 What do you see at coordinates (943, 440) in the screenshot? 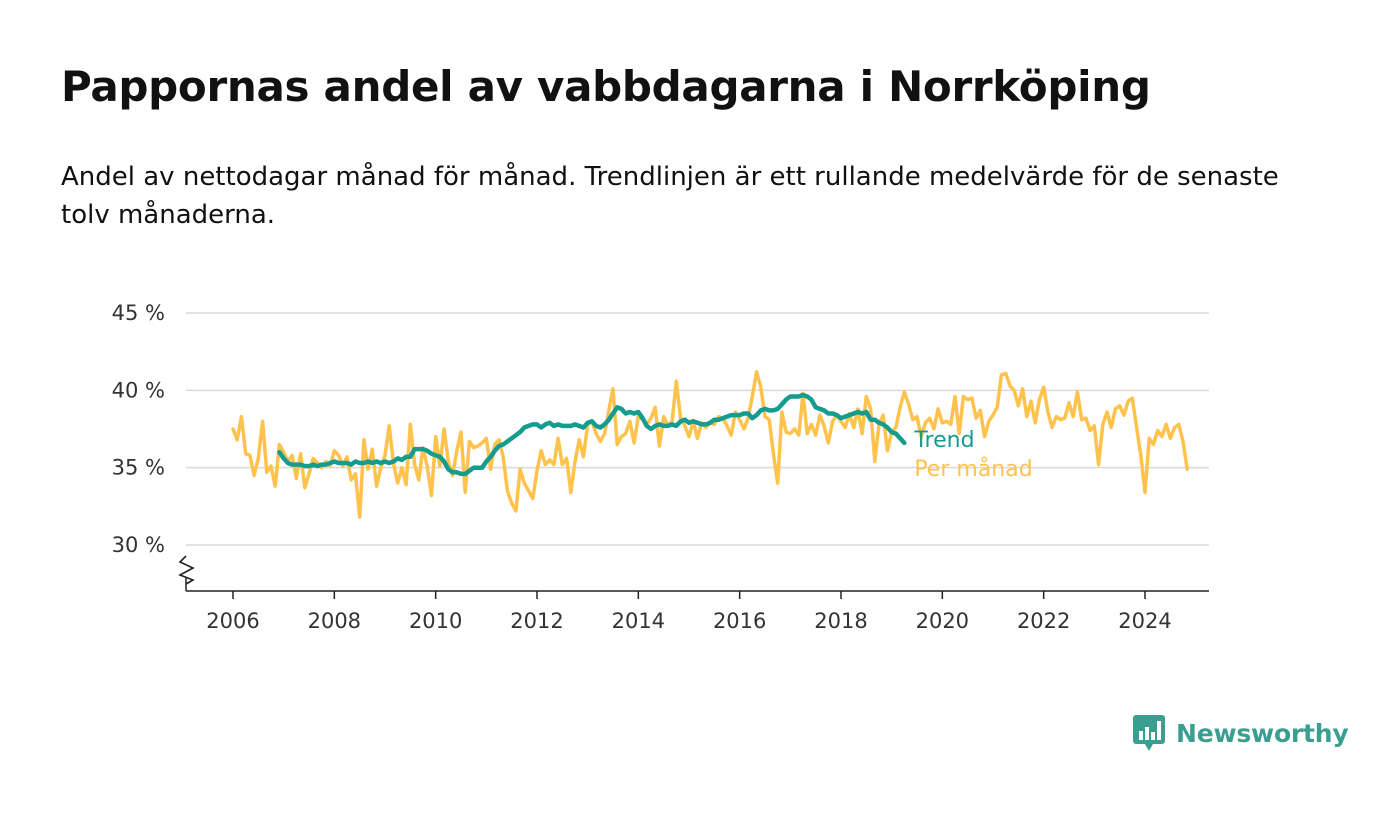
I see `series-label-trend: Trend` at bounding box center [943, 440].